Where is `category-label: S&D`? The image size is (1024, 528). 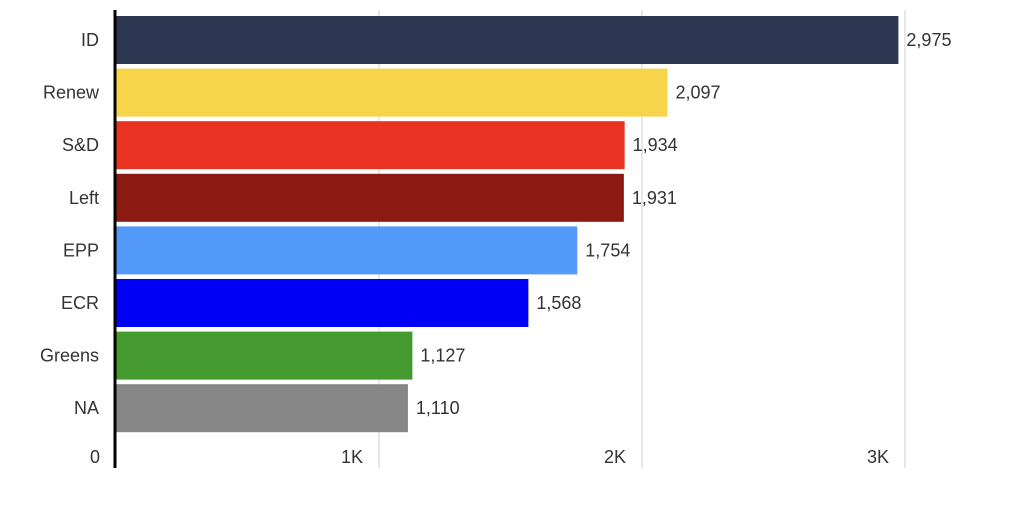 category-label: S&D is located at coordinates (80, 145).